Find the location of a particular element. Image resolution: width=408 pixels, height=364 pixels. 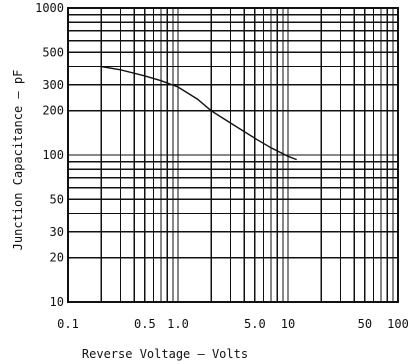

y-axis-label: Junction Capacitance — pF is located at coordinates (18, 160).